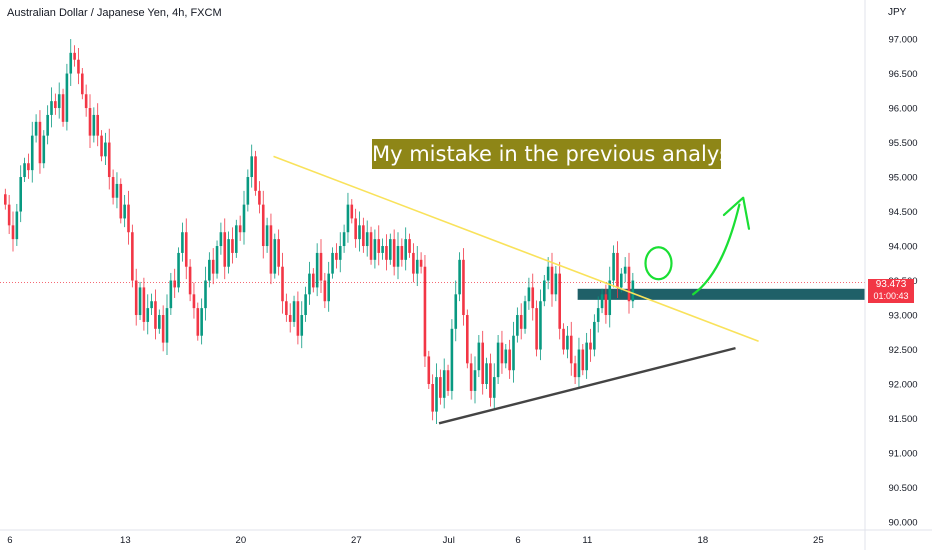  I want to click on y-tick-label: 92.000, so click(902, 385).